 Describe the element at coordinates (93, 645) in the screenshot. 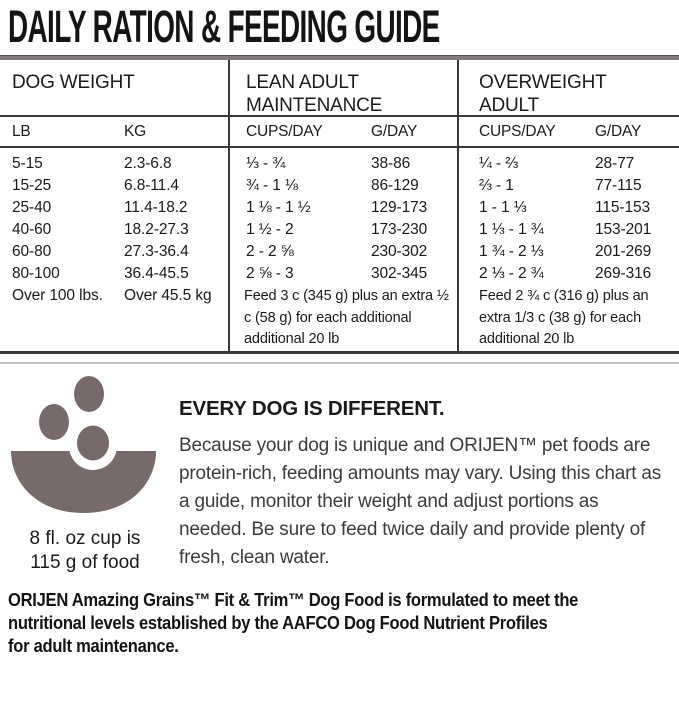

I see `aafco-statement-line3: for adult maintenance.` at that location.